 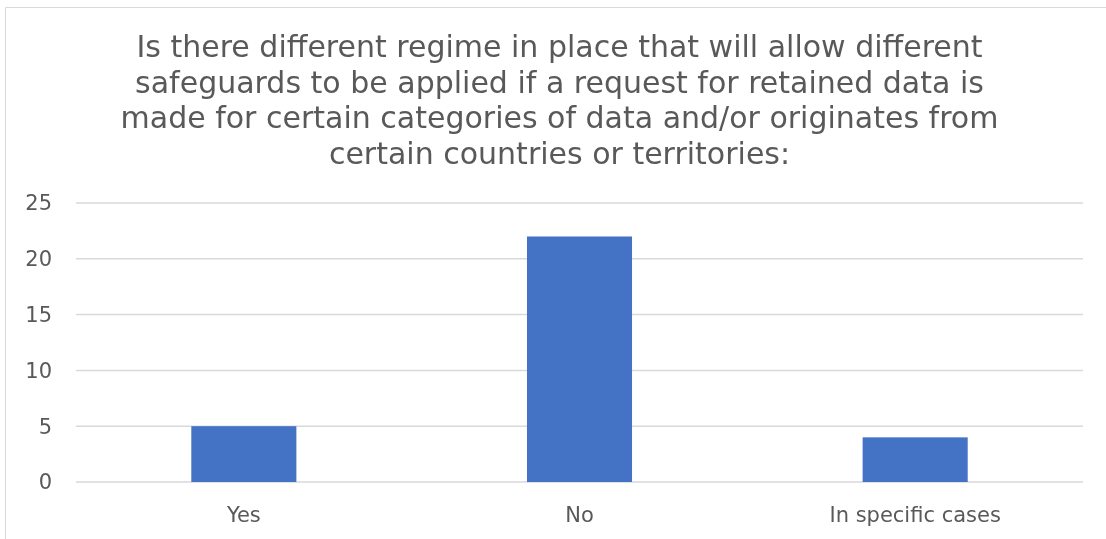 What do you see at coordinates (45, 482) in the screenshot?
I see `y-tick-label: 0` at bounding box center [45, 482].